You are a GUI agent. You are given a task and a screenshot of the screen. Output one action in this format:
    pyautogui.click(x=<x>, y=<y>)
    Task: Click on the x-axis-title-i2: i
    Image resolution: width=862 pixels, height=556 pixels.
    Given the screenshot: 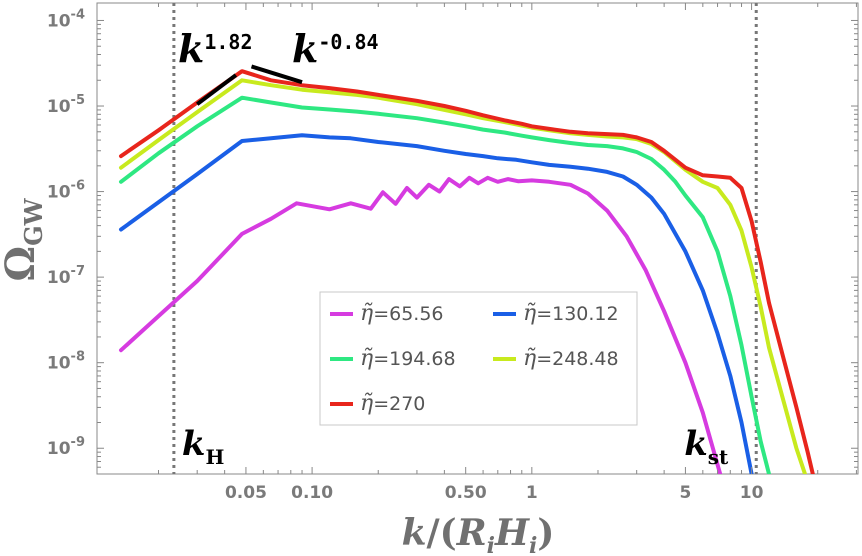 What is the action you would take?
    pyautogui.click(x=533, y=544)
    